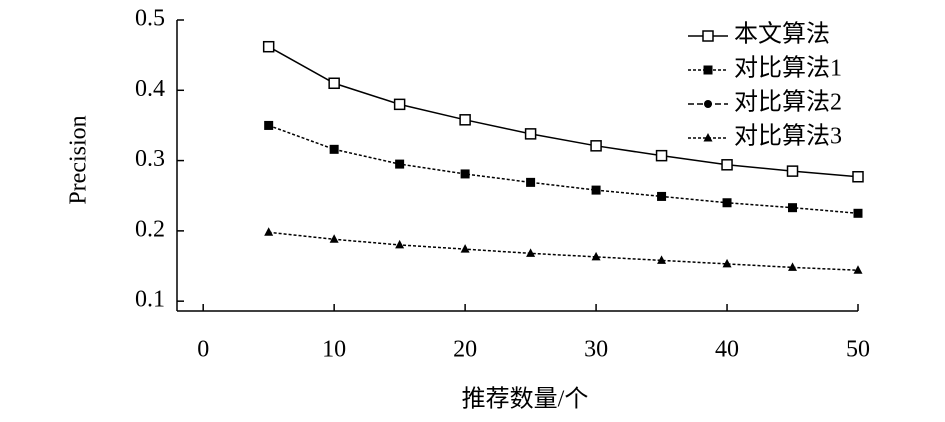 This screenshot has height=422, width=945. Describe the element at coordinates (788, 136) in the screenshot. I see `legend-label: 对比算法3` at that location.